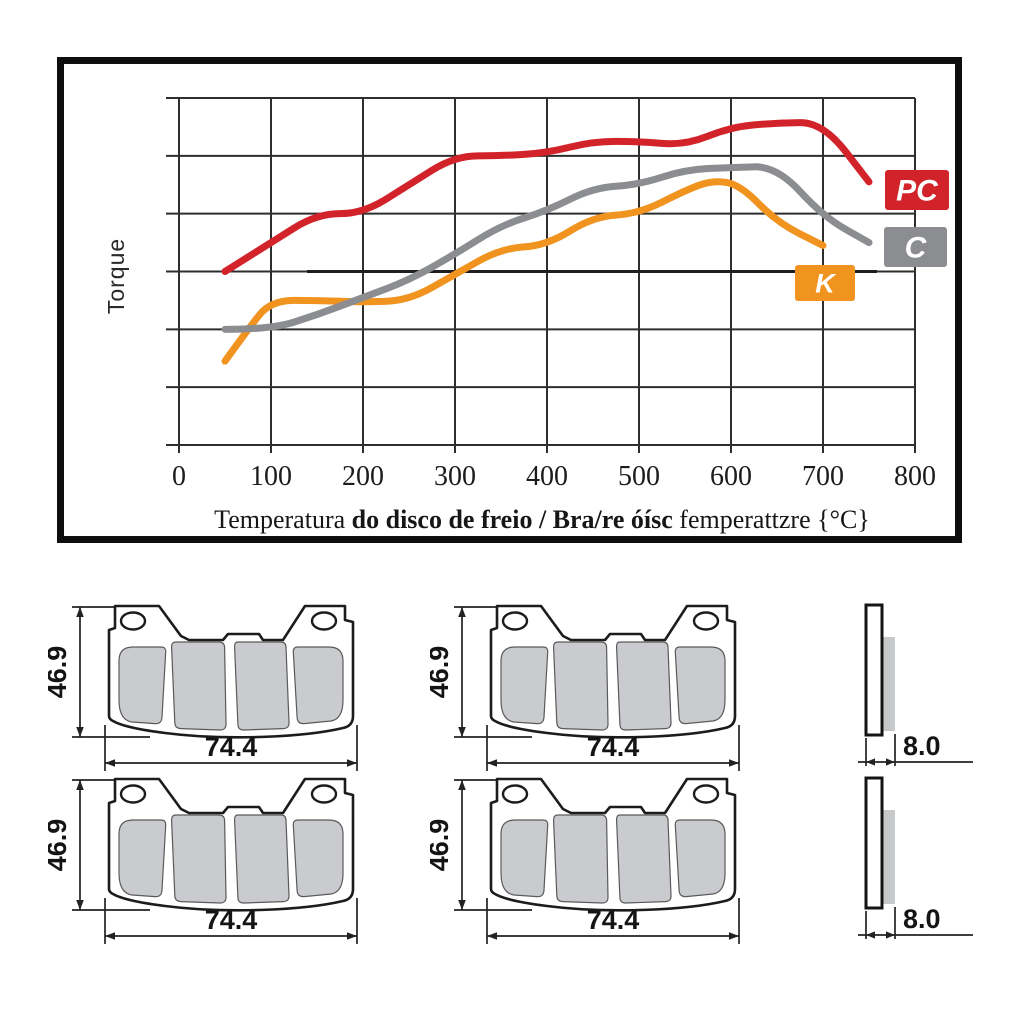  I want to click on x-tick-label: 200, so click(363, 476).